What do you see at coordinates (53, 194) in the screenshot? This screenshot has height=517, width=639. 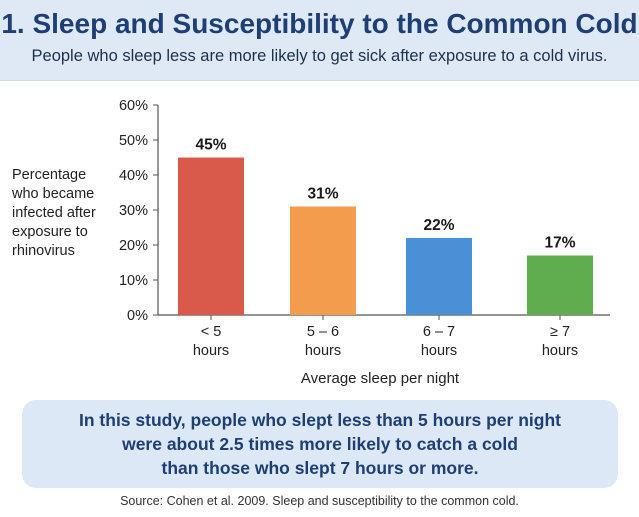 I see `y-axis-label-line: who became` at bounding box center [53, 194].